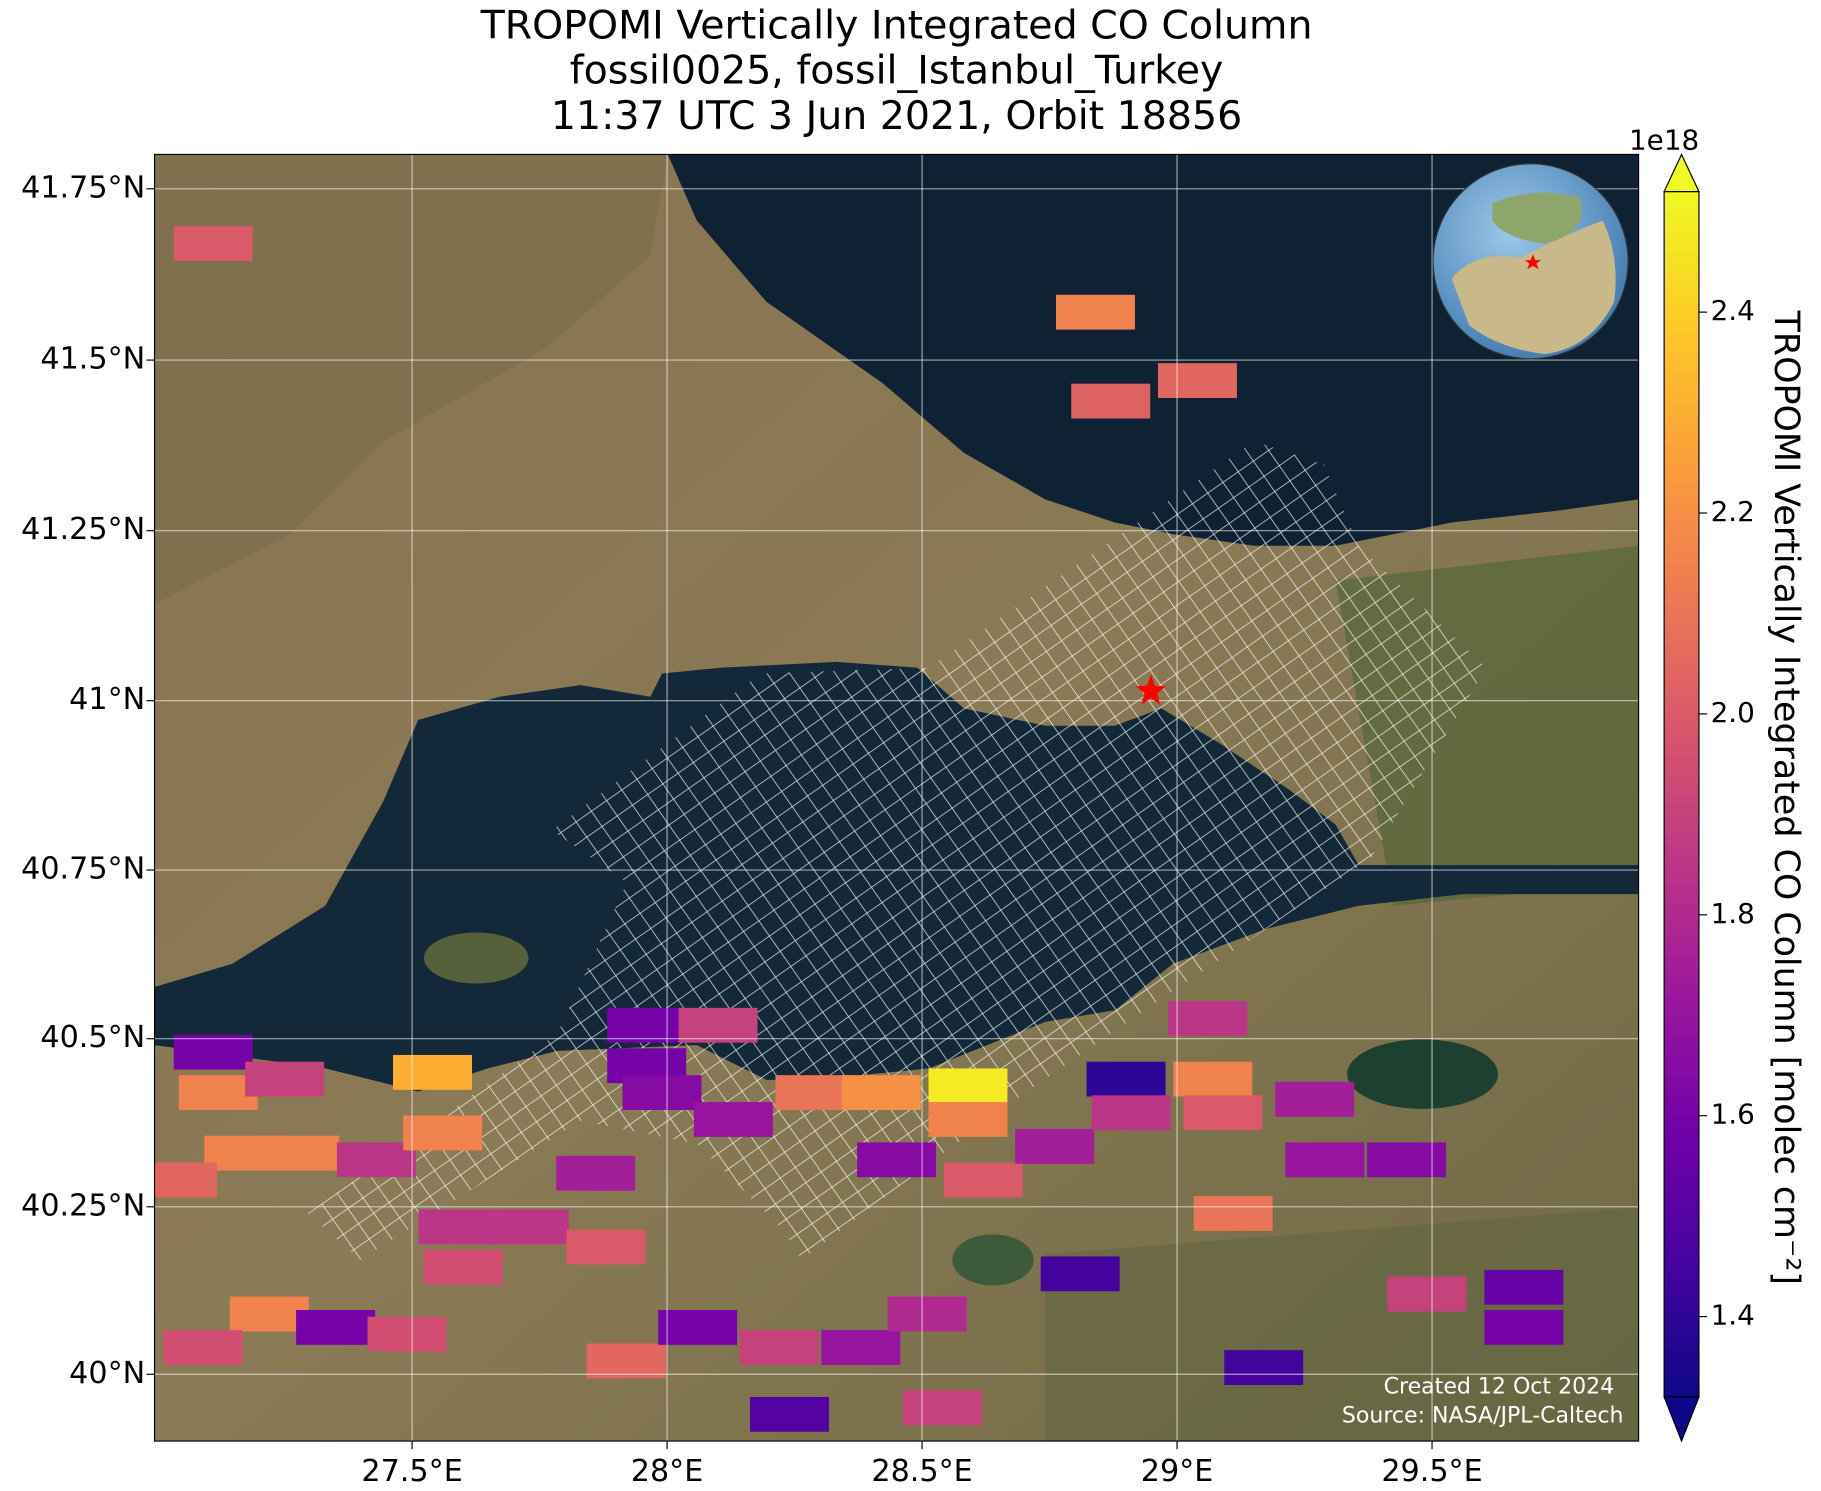 The image size is (1821, 1491). Describe the element at coordinates (1177, 1471) in the screenshot. I see `x-tick-label: 29°E` at that location.